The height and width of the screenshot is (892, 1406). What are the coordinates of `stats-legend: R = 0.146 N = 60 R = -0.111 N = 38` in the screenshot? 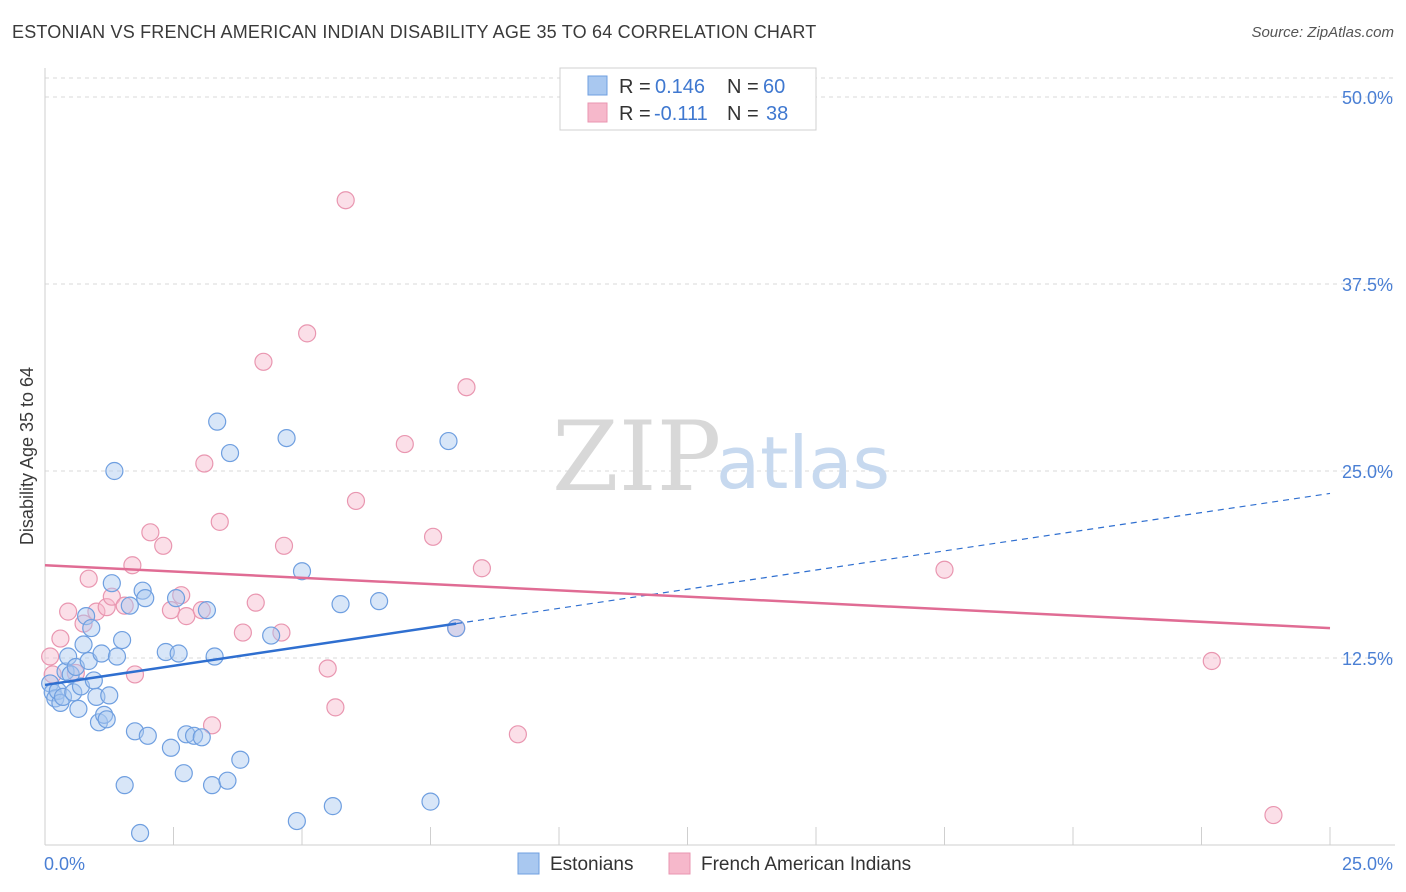 It's located at (688, 99).